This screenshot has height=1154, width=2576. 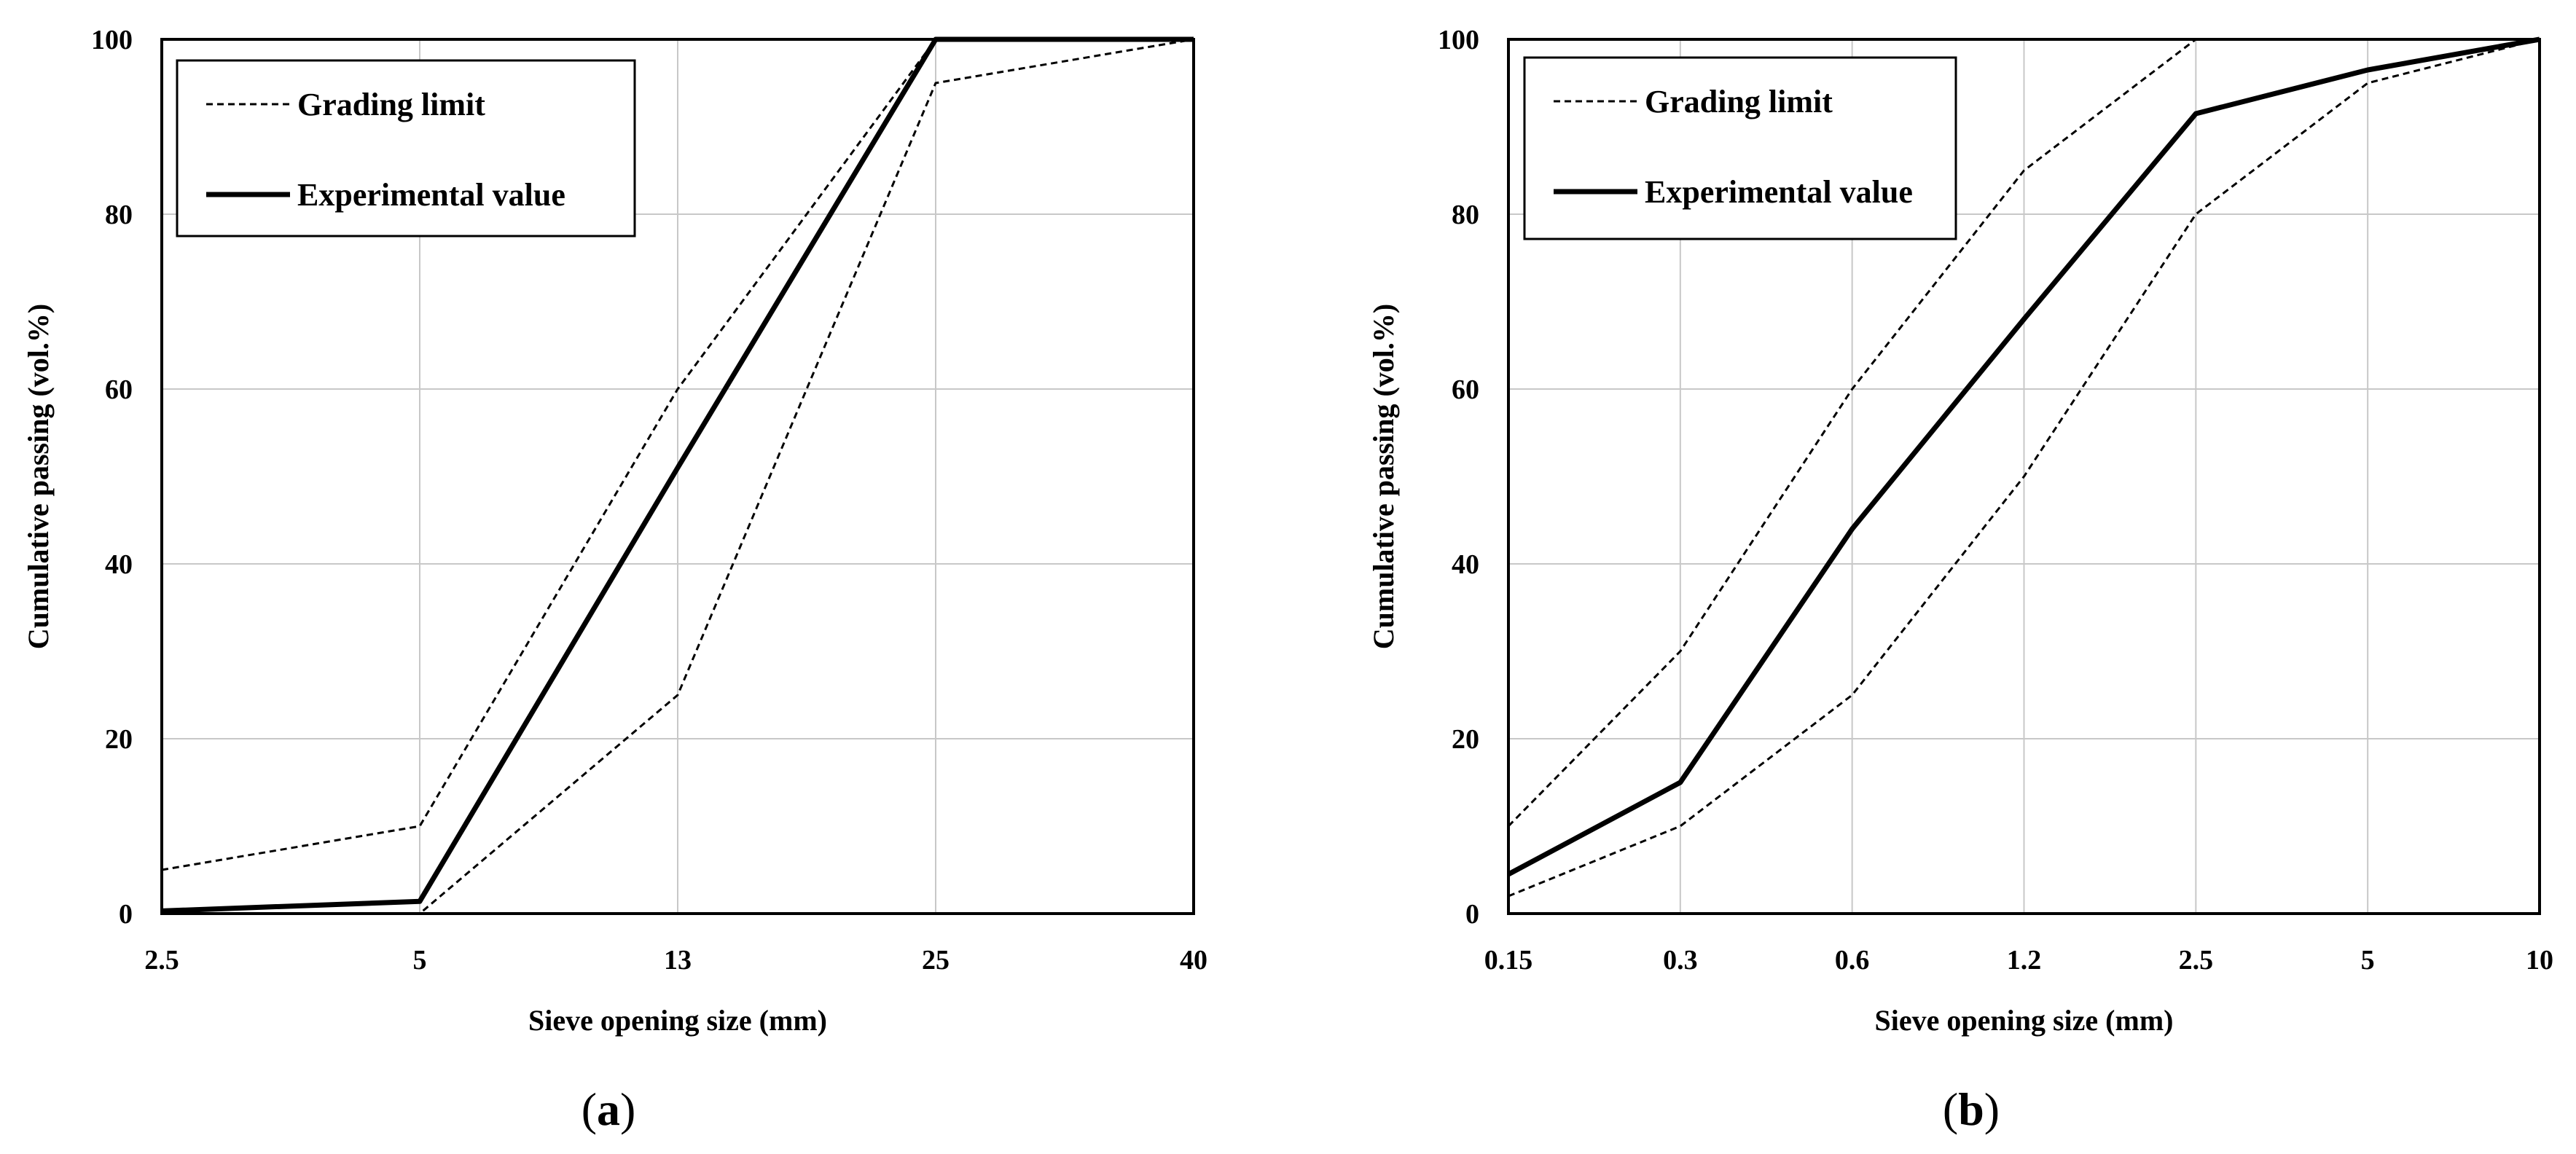 I want to click on panel-label-letter: b, so click(x=1971, y=1109).